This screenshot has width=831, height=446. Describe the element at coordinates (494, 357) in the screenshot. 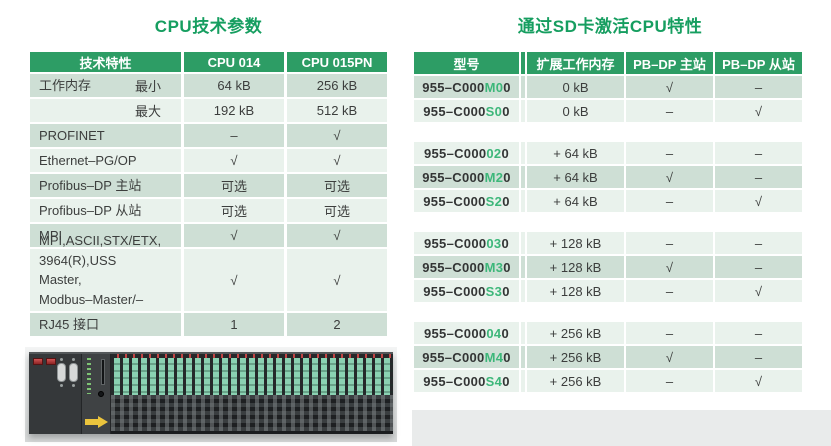

I see `model-code-text: M4` at that location.